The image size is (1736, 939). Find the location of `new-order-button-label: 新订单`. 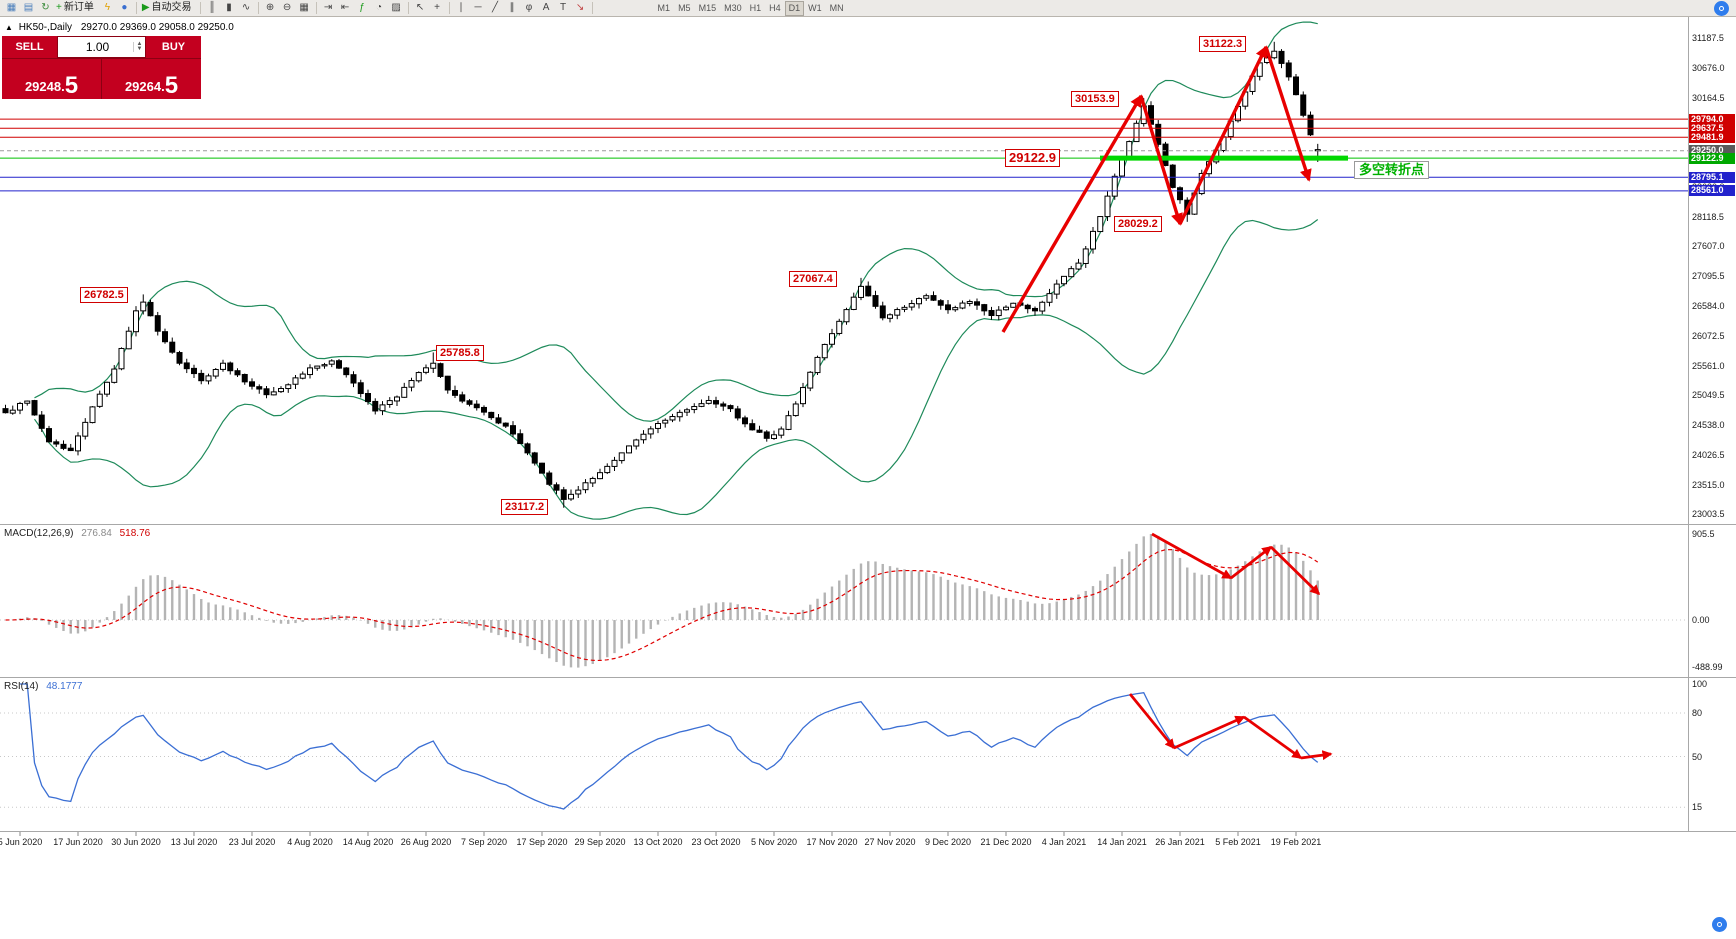

new-order-button-label: 新订单 is located at coordinates (78, 7).